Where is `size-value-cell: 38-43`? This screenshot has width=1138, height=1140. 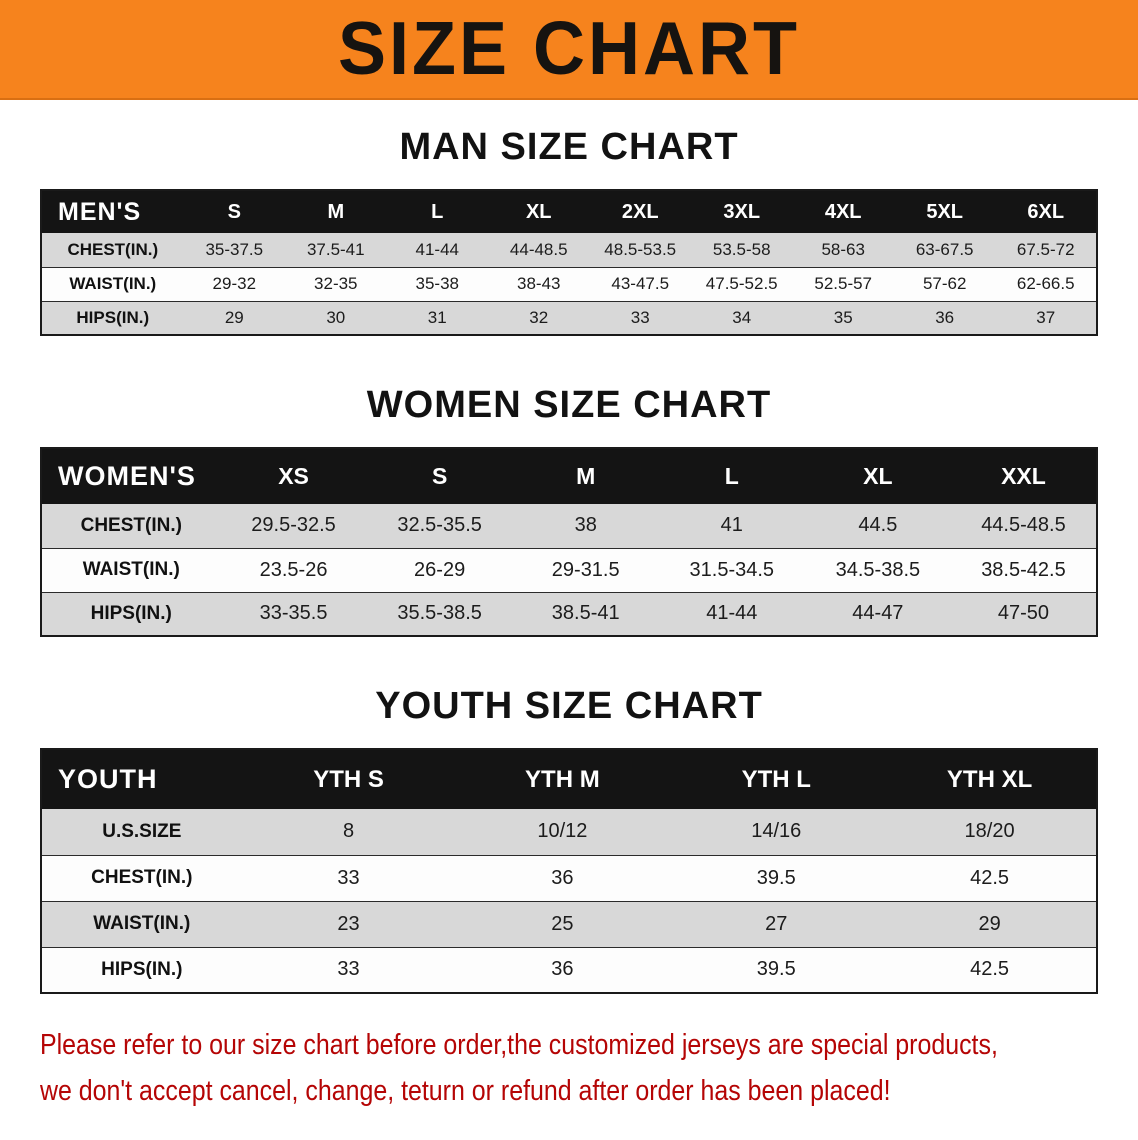 size-value-cell: 38-43 is located at coordinates (539, 283).